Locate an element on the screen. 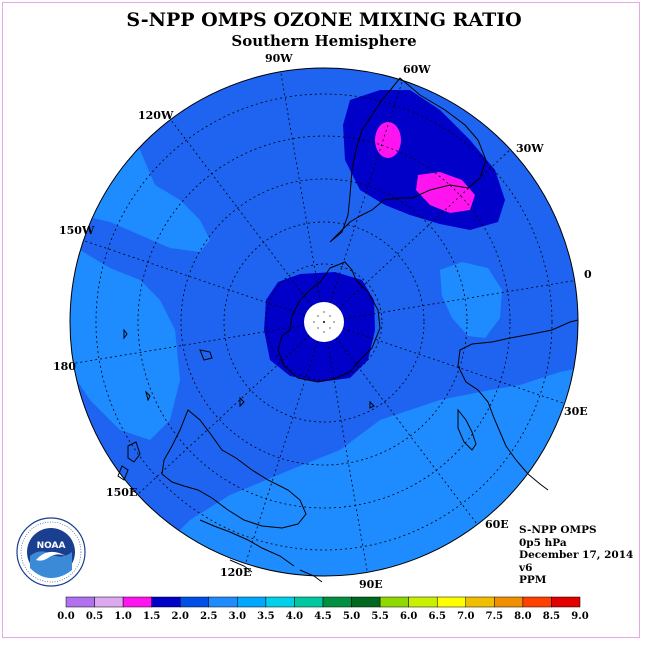  info-level: 0p5 hPa is located at coordinates (543, 542).